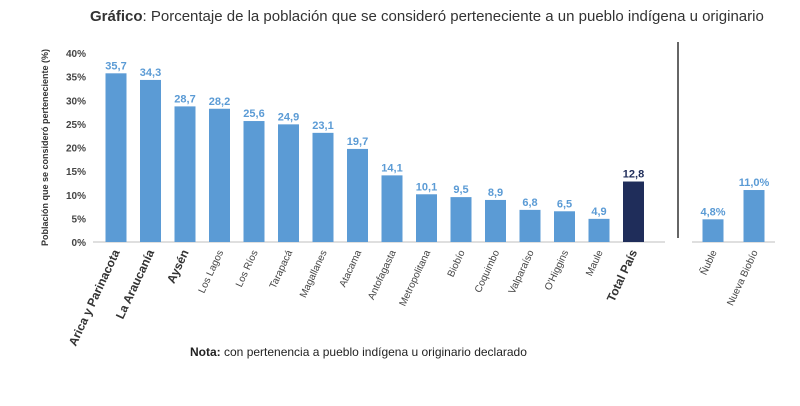  I want to click on category-label: Los Ríos, so click(247, 269).